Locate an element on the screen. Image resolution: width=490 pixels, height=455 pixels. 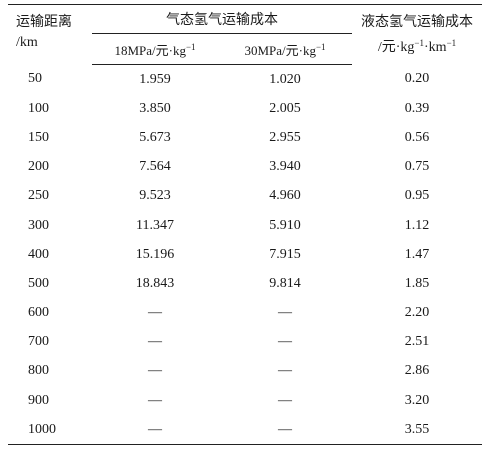
cell-gas-30mpa: 7.915 is located at coordinates (285, 254).